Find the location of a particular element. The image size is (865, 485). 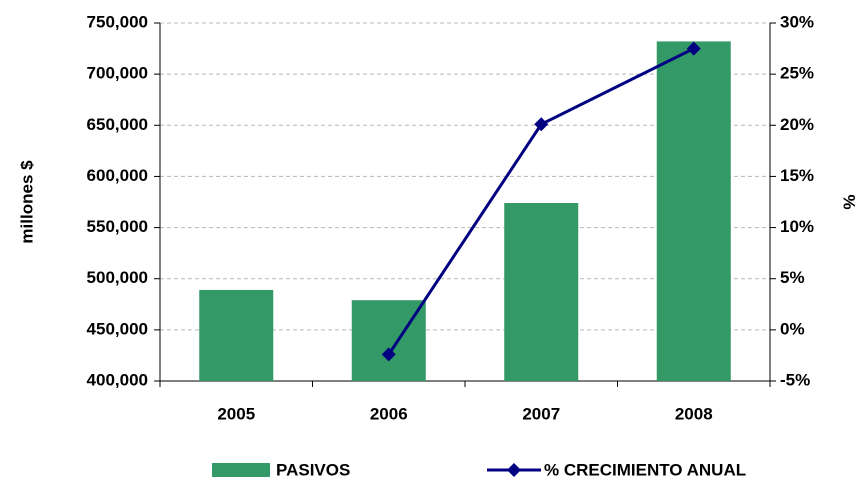

legend-marker is located at coordinates (514, 470).